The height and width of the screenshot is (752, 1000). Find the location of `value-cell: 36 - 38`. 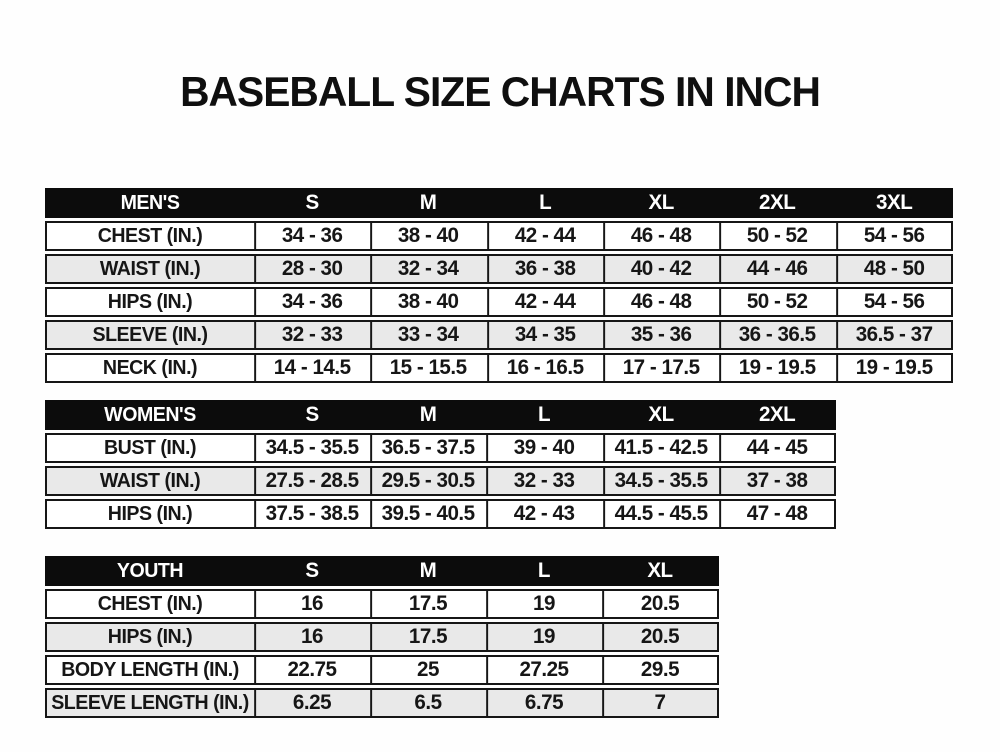

value-cell: 36 - 38 is located at coordinates (543, 269).